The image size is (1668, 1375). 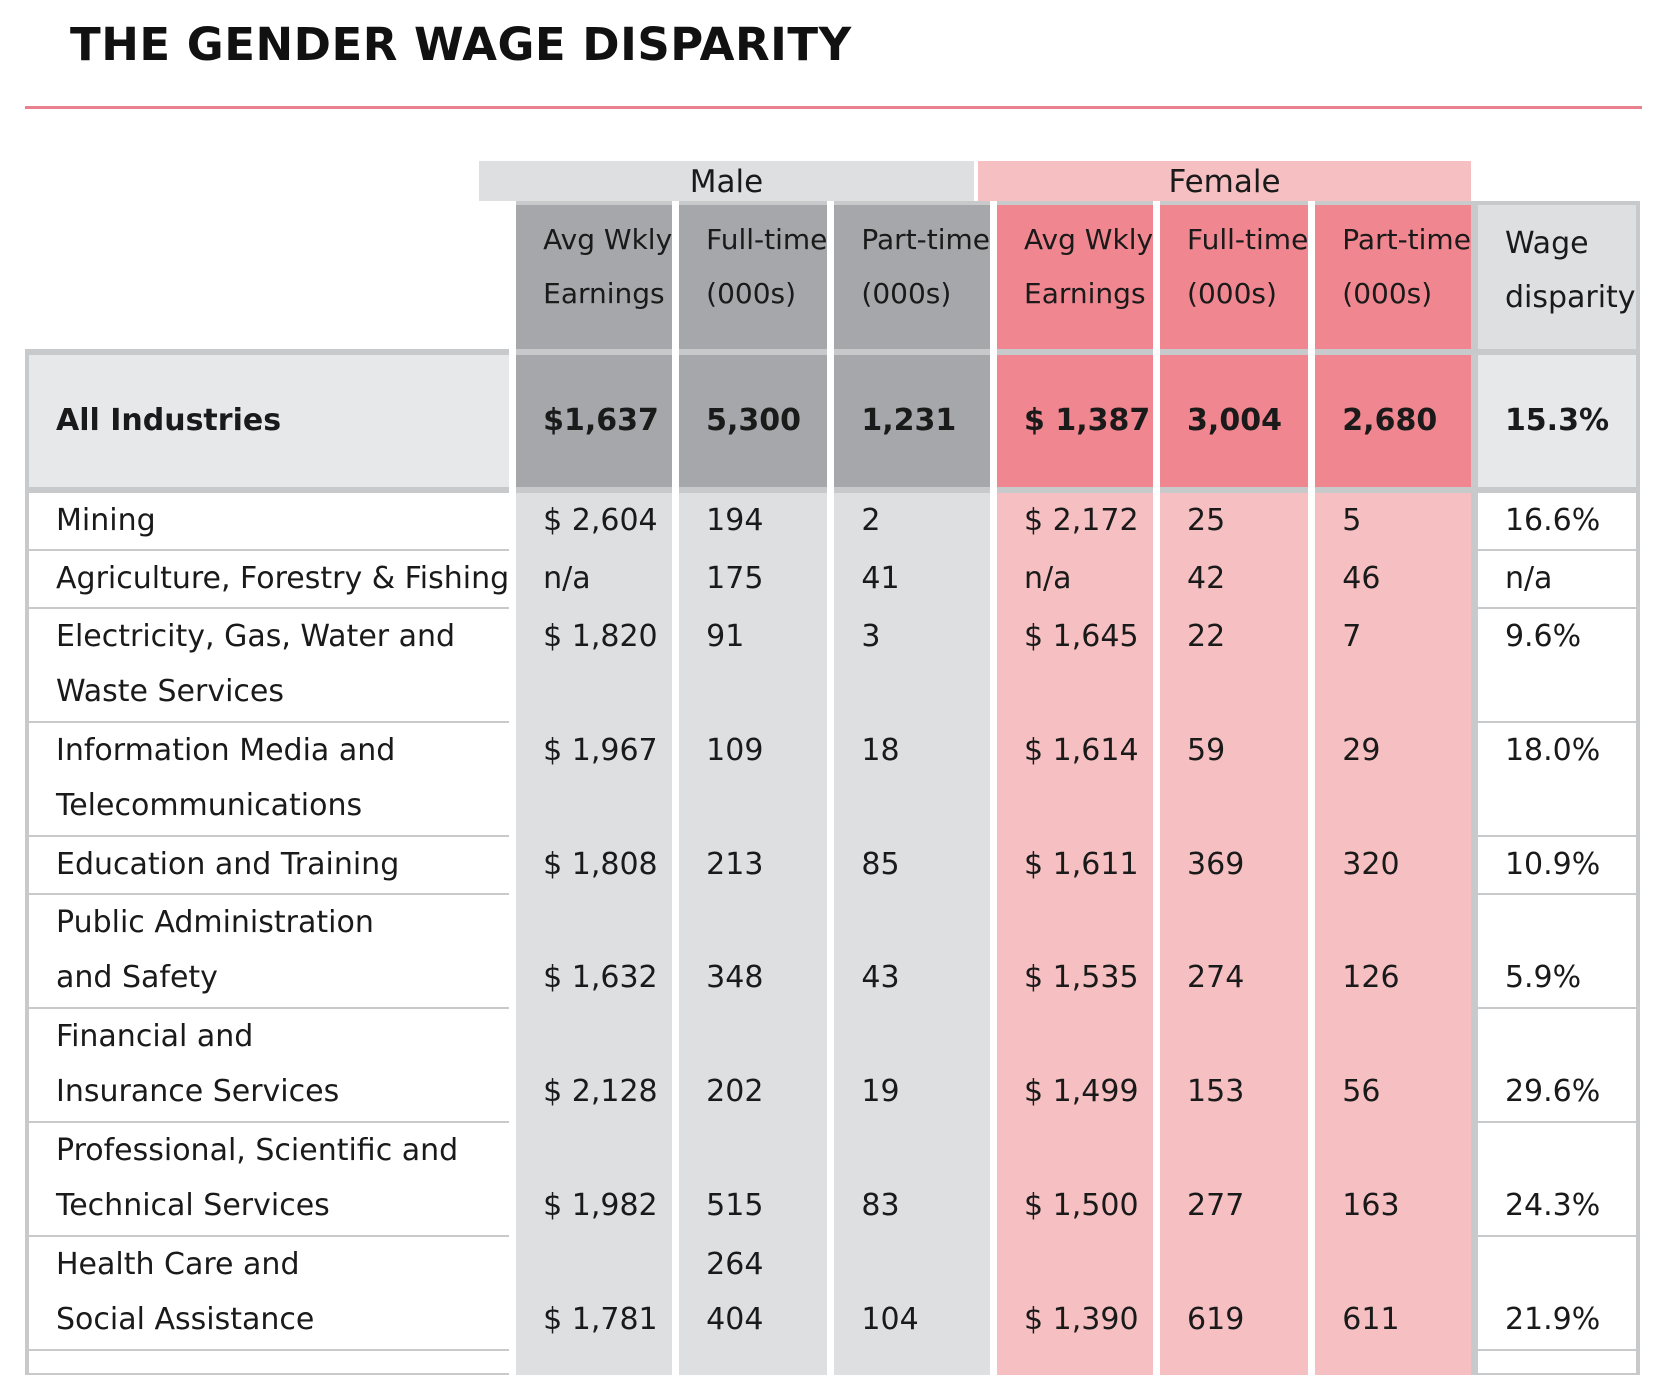 What do you see at coordinates (833, 107) in the screenshot?
I see `title-divider` at bounding box center [833, 107].